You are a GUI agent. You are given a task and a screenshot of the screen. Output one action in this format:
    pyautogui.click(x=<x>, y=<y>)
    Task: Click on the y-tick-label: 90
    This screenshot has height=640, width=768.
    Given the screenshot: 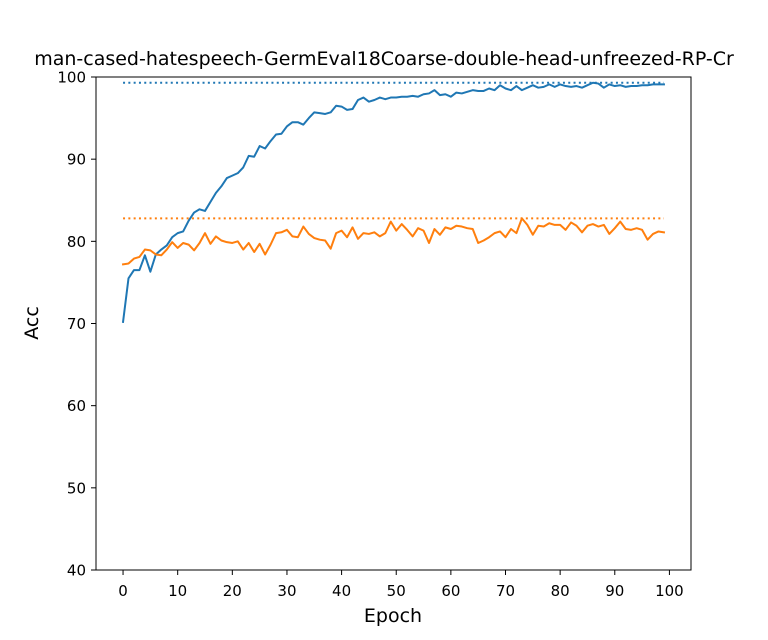 What is the action you would take?
    pyautogui.click(x=76, y=160)
    